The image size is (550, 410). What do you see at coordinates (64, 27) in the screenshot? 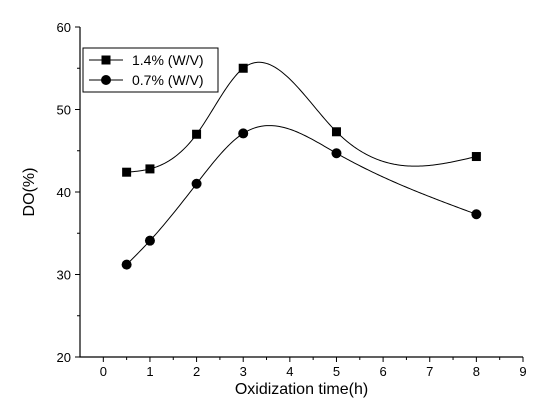
I see `y-tick-label: 60` at bounding box center [64, 27].